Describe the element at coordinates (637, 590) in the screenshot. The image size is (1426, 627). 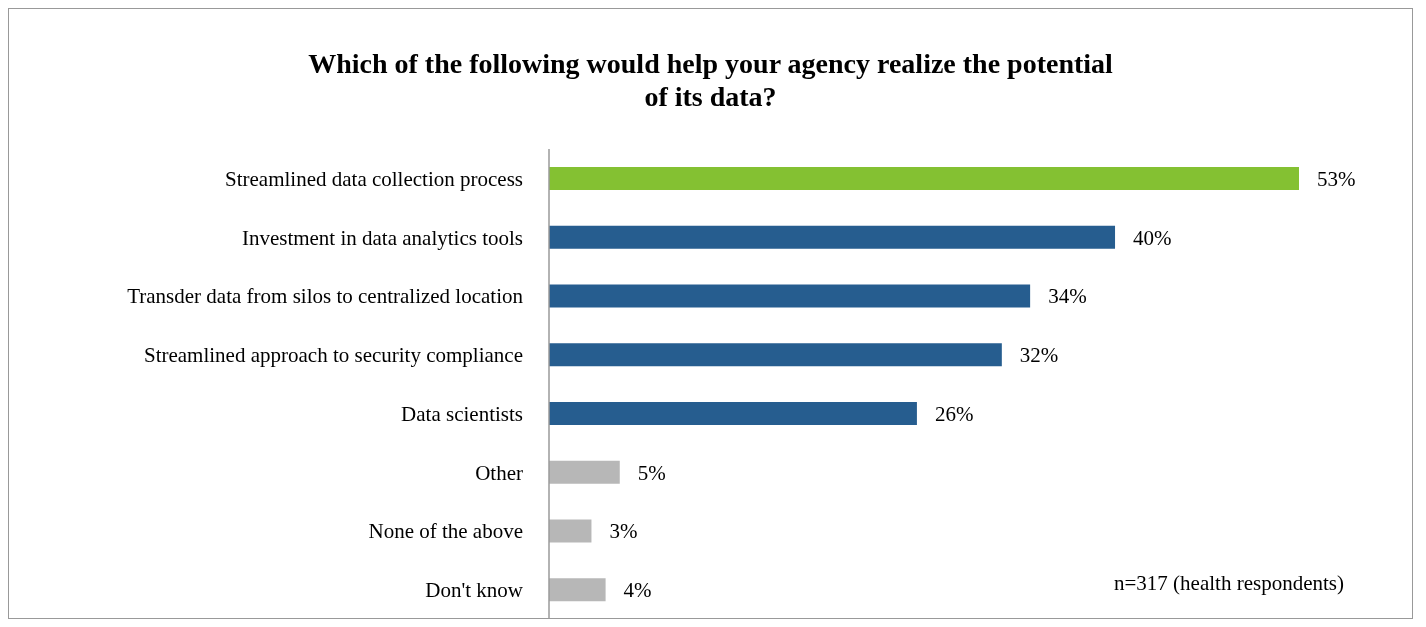
I see `data-label: 4%` at that location.